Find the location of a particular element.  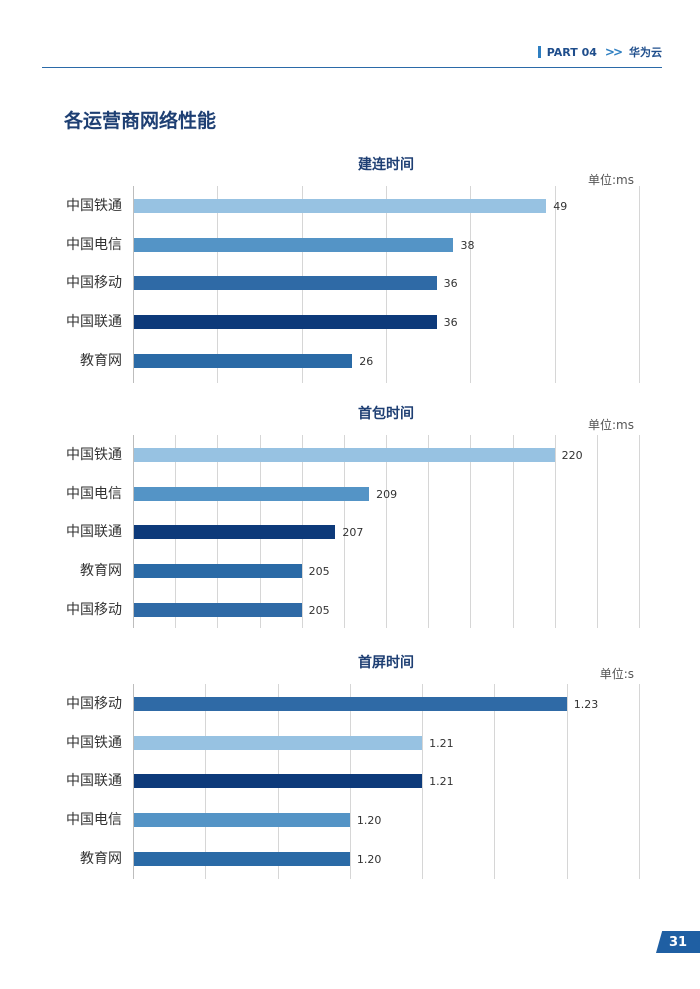

data-label: 38 is located at coordinates (467, 245).